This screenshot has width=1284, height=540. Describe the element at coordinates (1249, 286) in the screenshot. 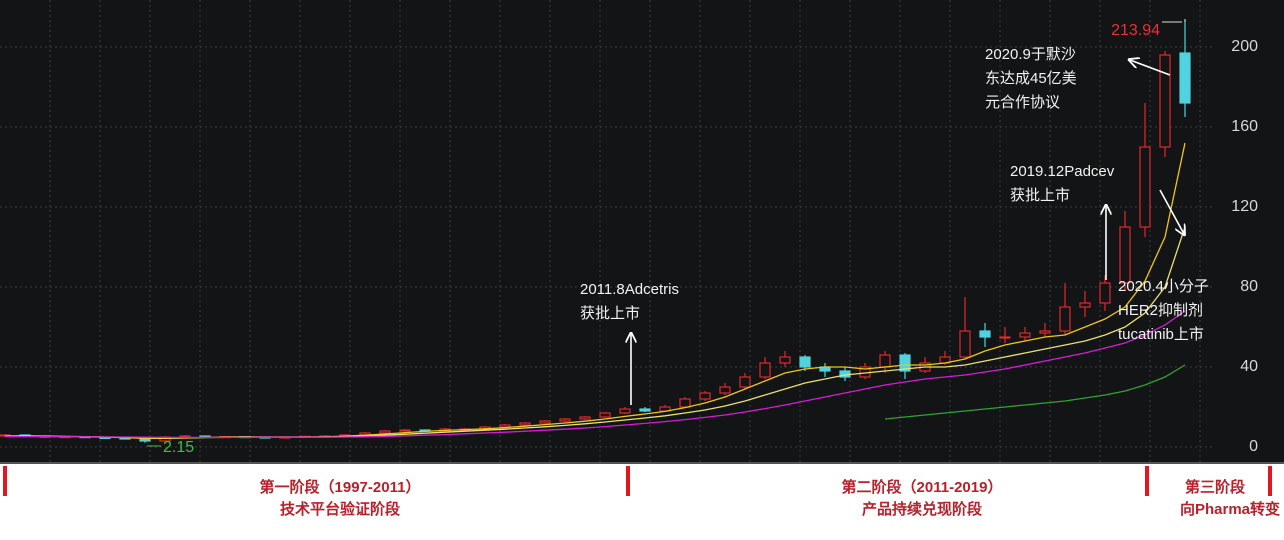

I see `y-tick-label: 80` at that location.